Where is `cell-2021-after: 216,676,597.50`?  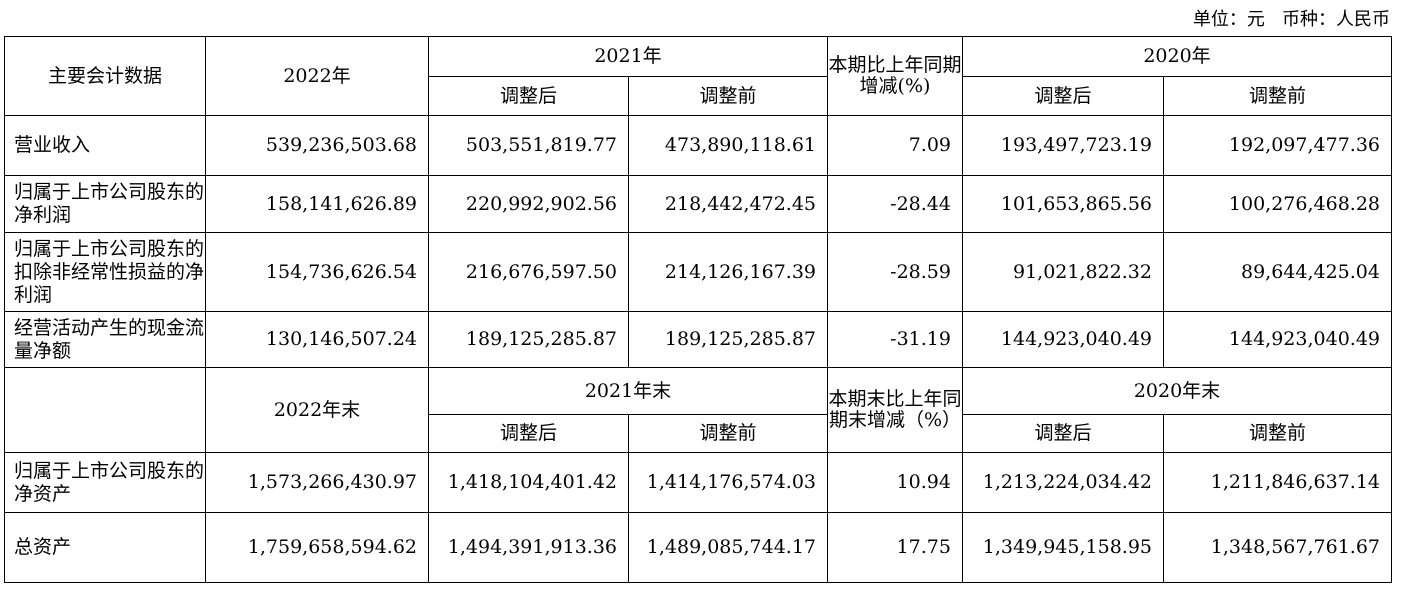
cell-2021-after: 216,676,597.50 is located at coordinates (528, 272).